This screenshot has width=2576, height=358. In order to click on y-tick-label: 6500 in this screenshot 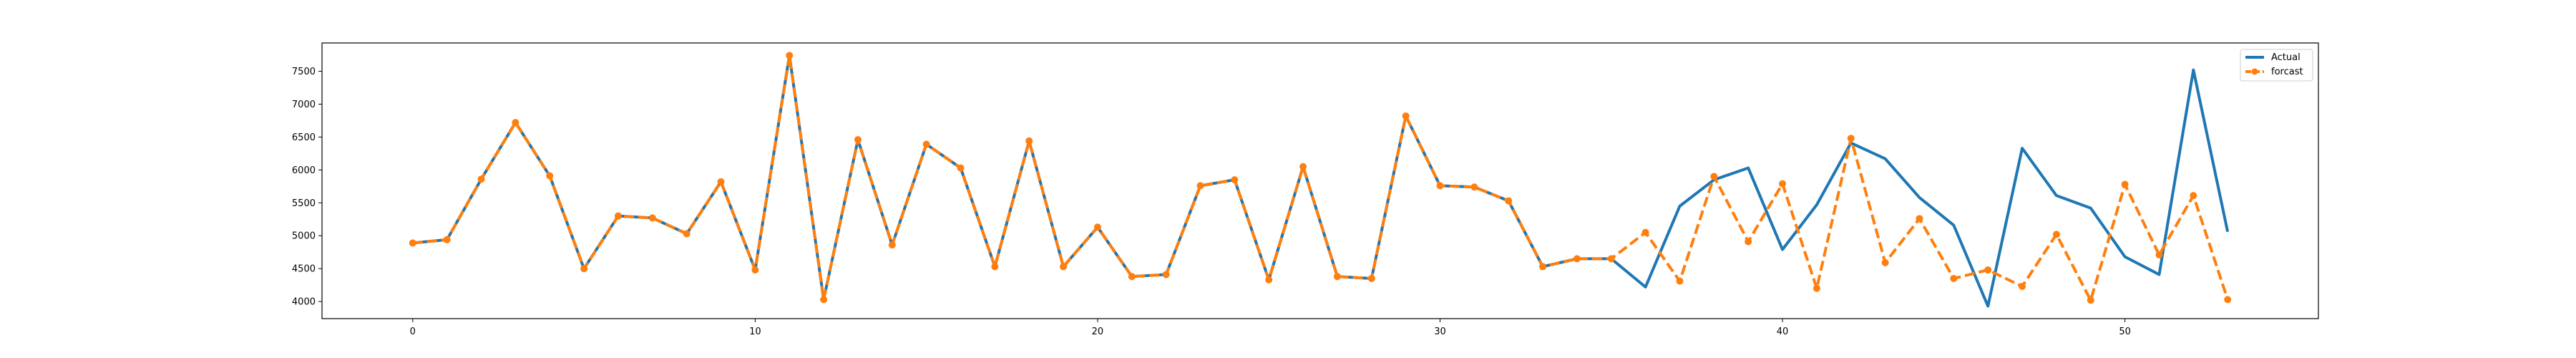, I will do `click(304, 137)`.